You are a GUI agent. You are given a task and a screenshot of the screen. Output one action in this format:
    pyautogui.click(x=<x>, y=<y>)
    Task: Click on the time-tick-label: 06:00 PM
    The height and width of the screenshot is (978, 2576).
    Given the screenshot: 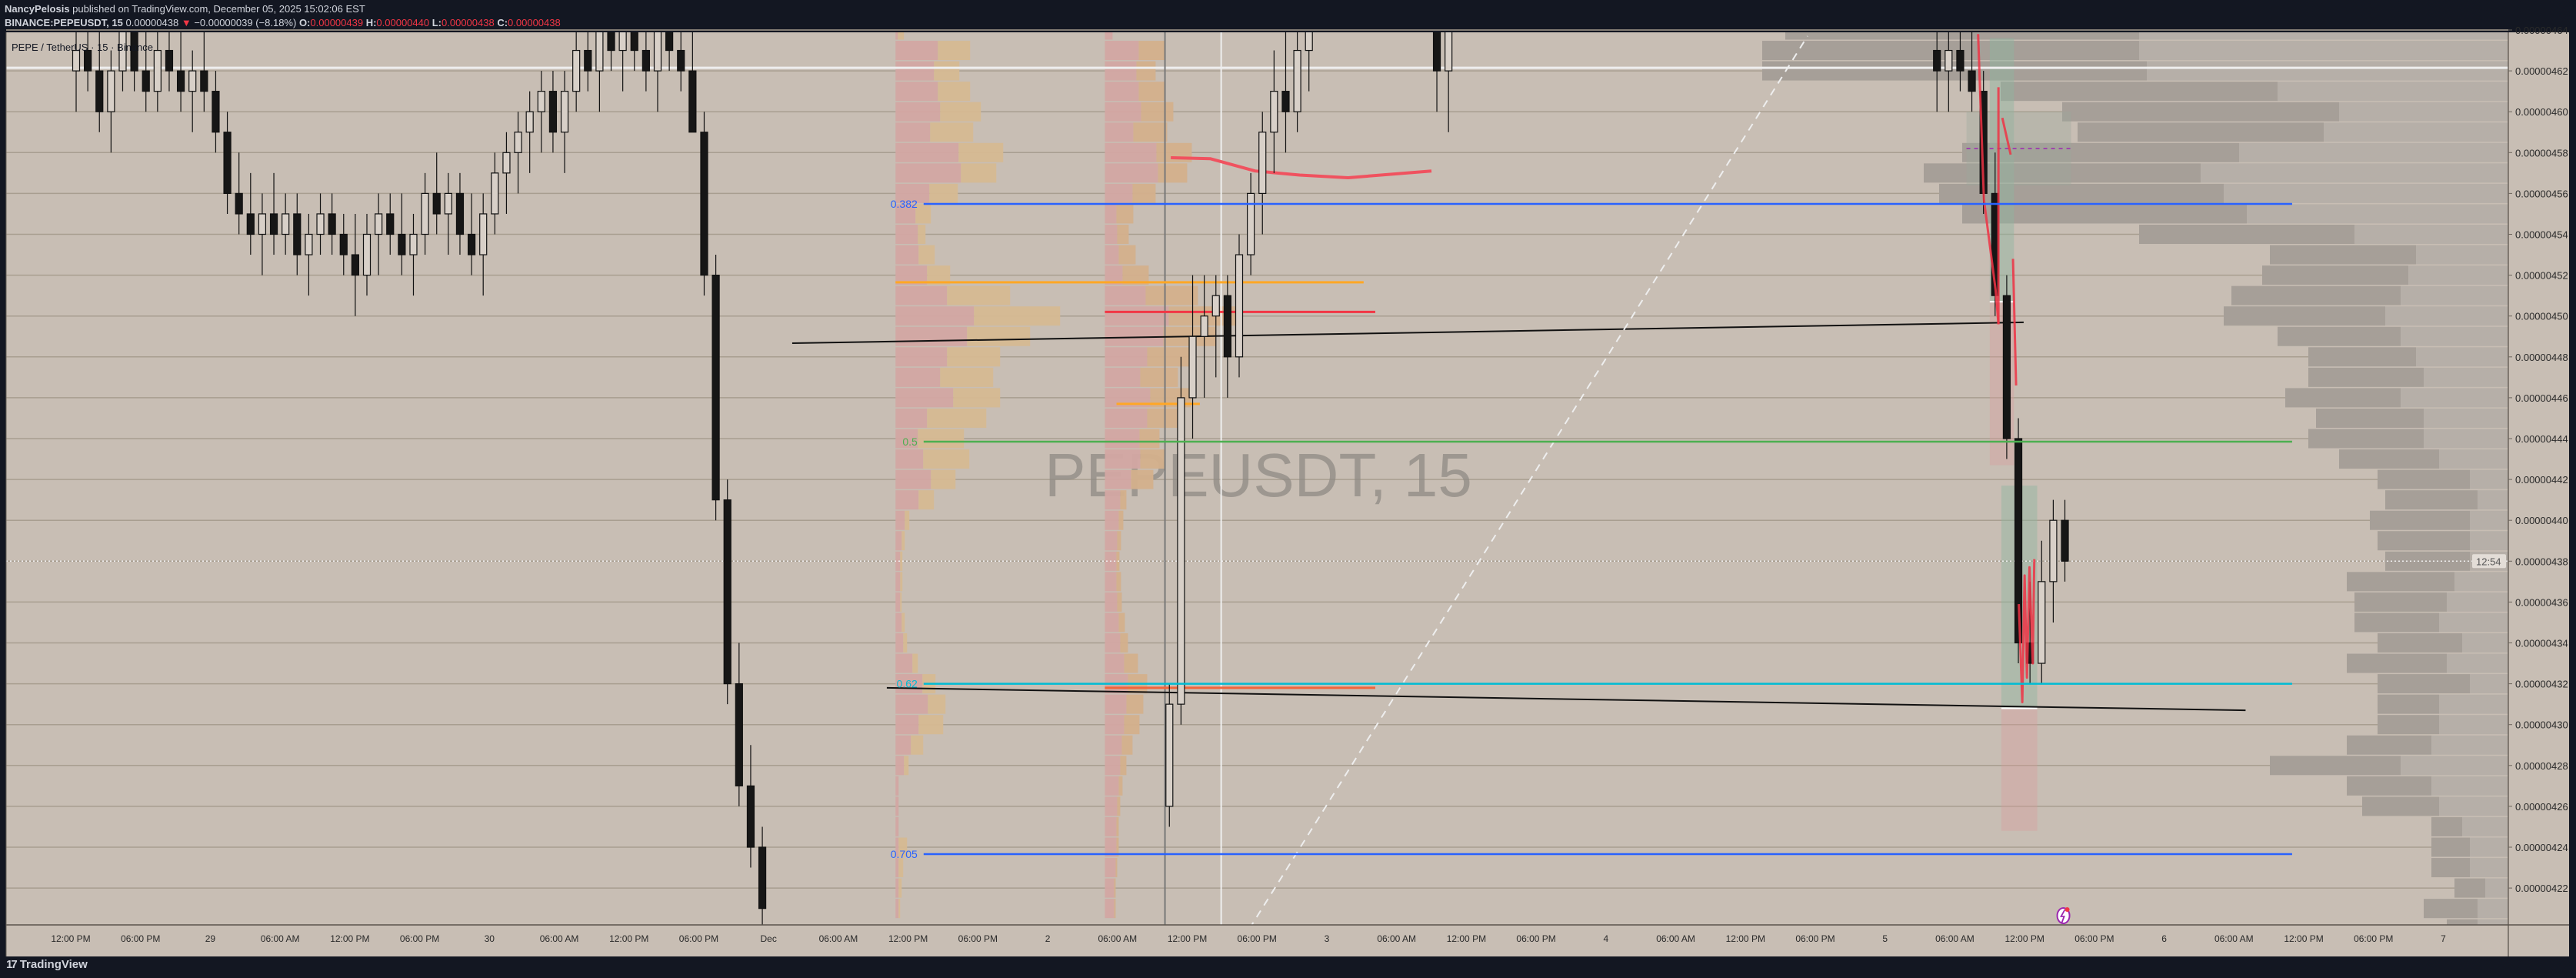 What is the action you would take?
    pyautogui.click(x=1815, y=938)
    